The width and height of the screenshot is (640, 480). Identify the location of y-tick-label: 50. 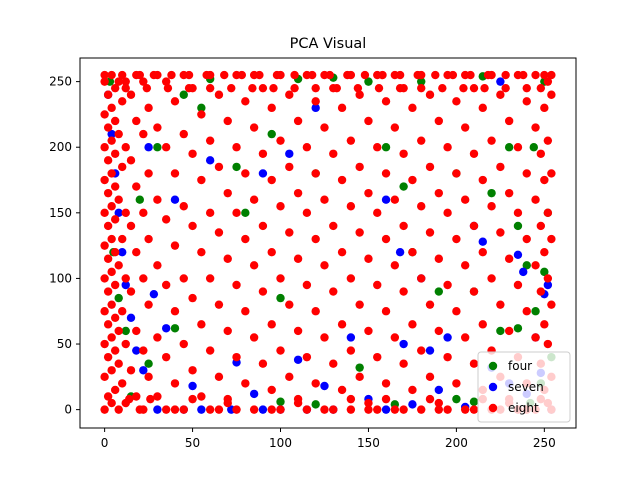
(64, 344).